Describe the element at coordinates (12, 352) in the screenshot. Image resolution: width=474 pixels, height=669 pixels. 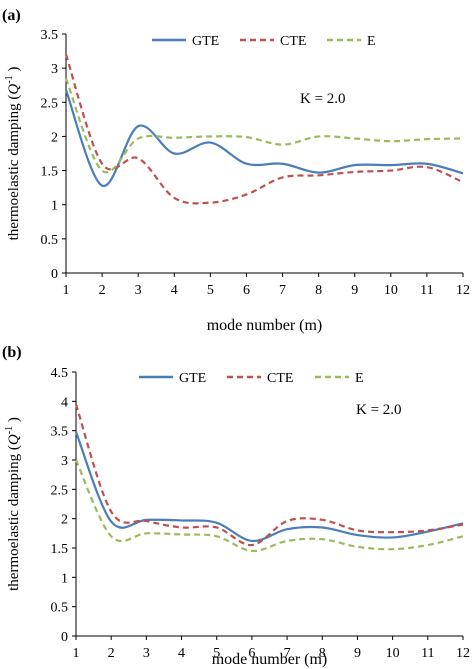
I see `panel-label: (b)` at that location.